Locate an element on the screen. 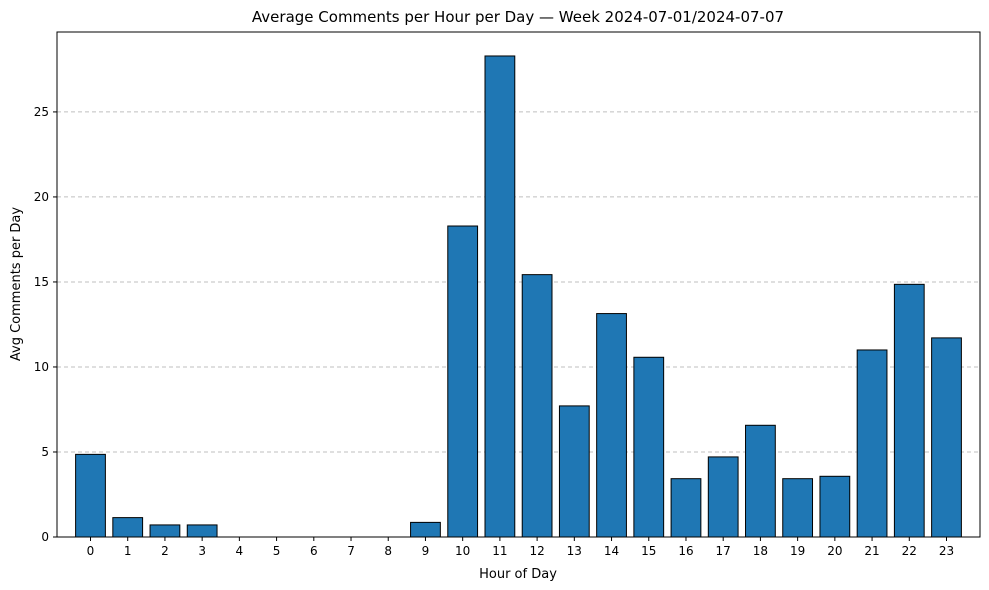  x-tick-label: 5 is located at coordinates (277, 551).